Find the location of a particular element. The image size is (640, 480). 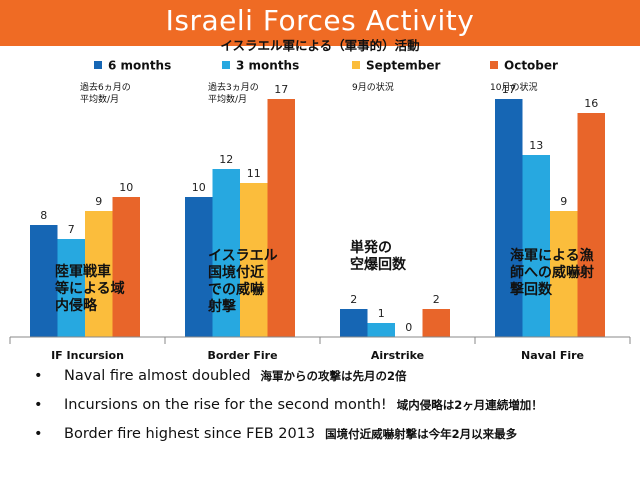

chart-annotation: 師への威嚇射 is located at coordinates (552, 272).